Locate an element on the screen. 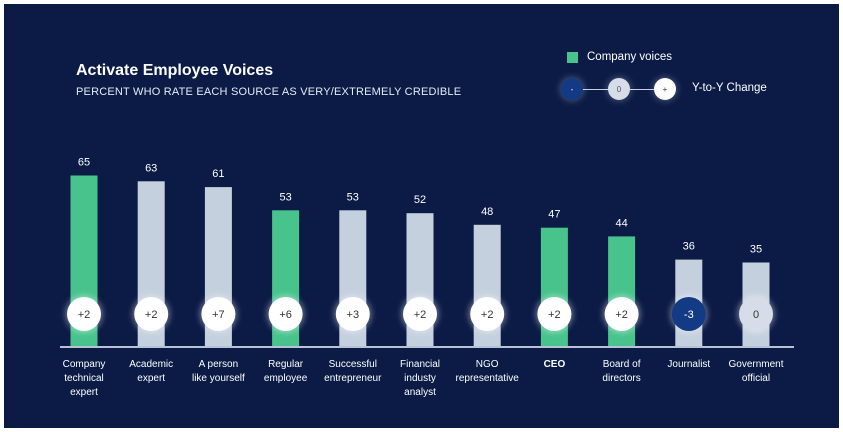  chart-title: Activate Employee Voices is located at coordinates (175, 70).